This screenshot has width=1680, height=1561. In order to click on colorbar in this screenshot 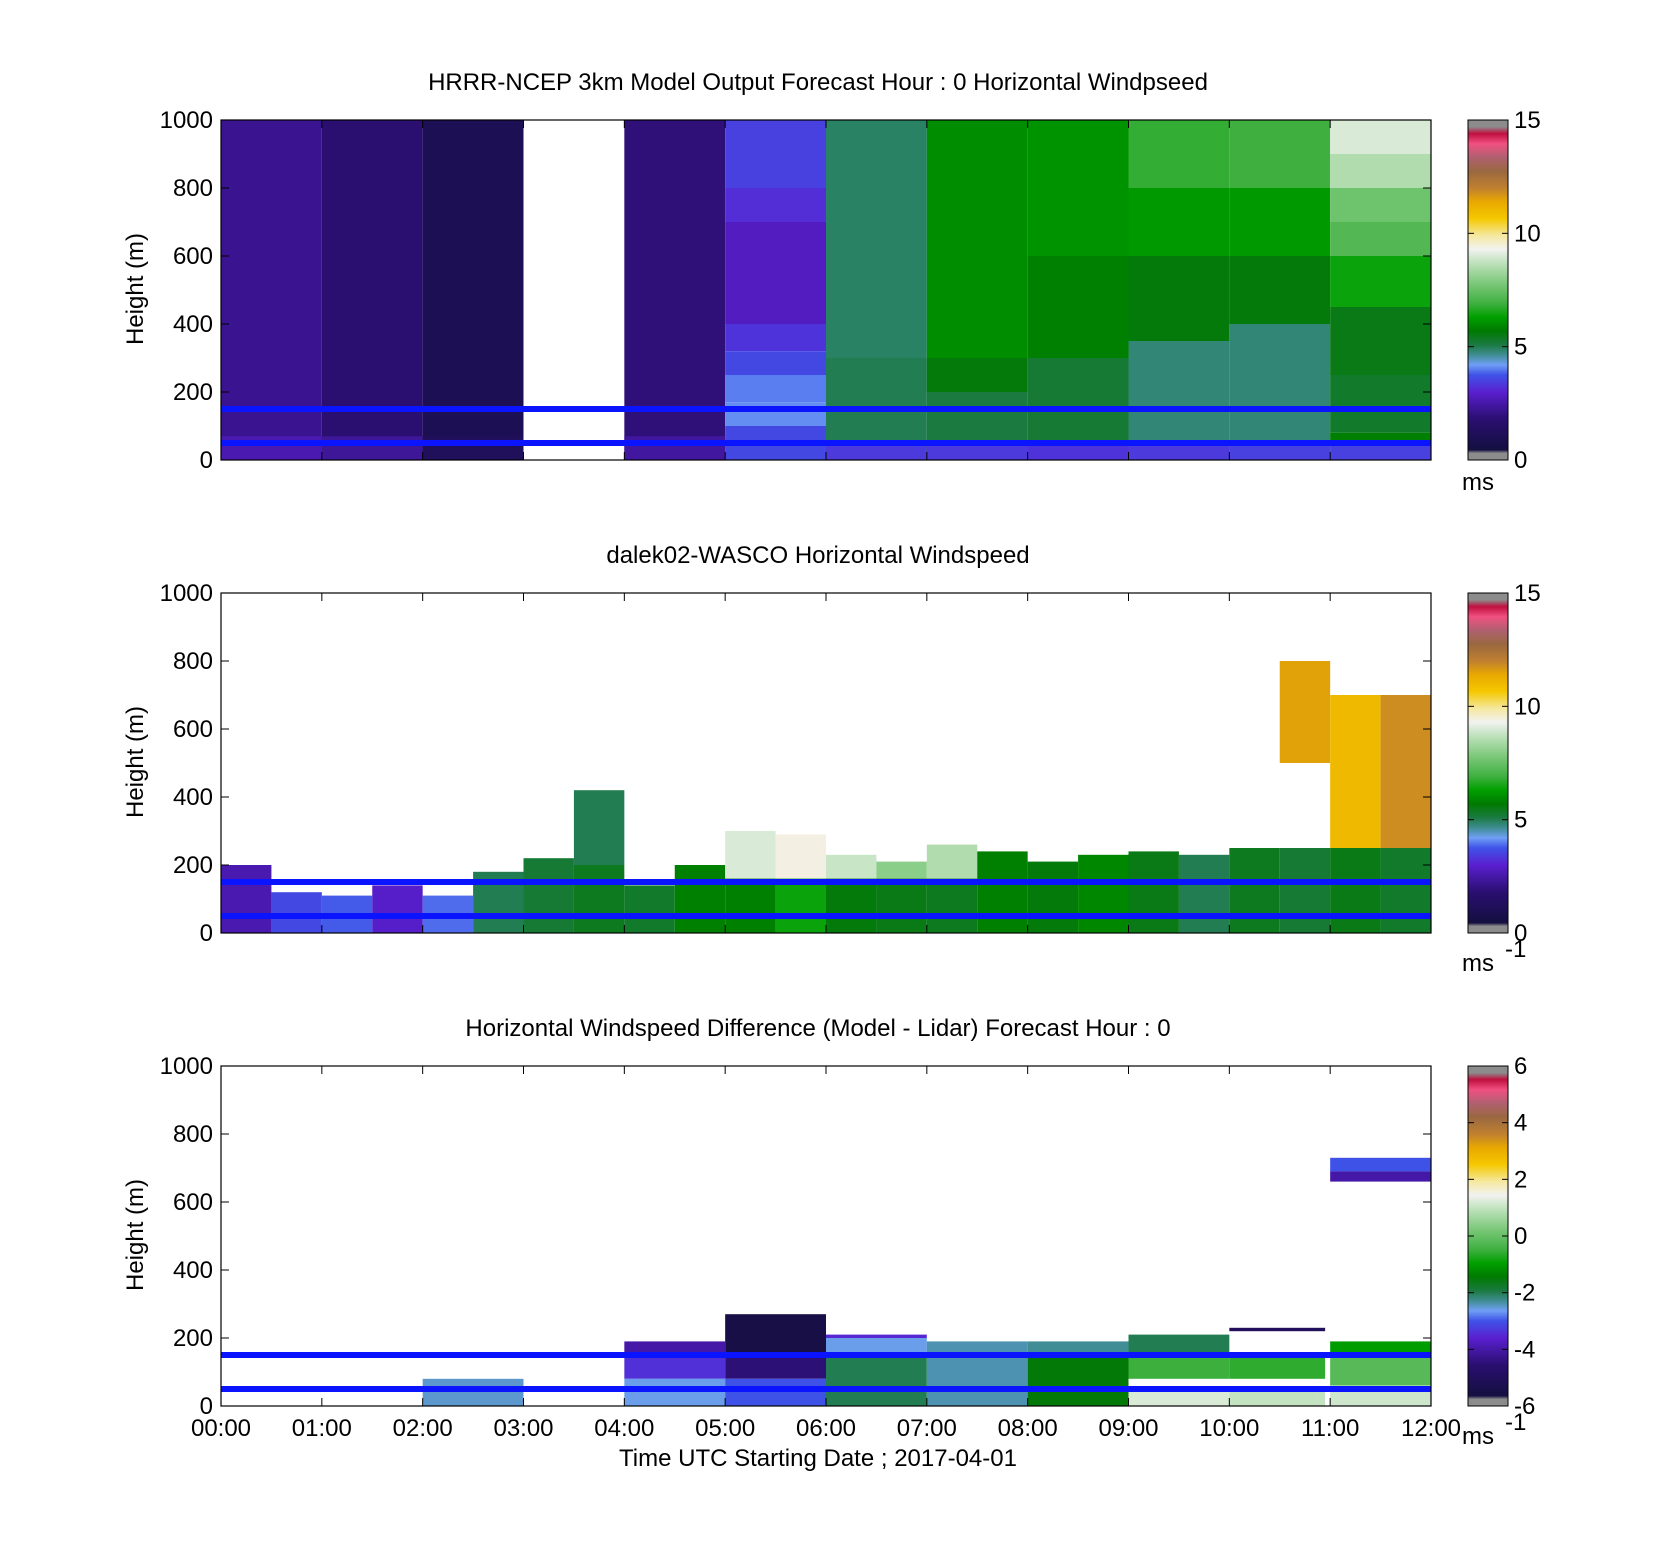, I will do `click(1488, 763)`.